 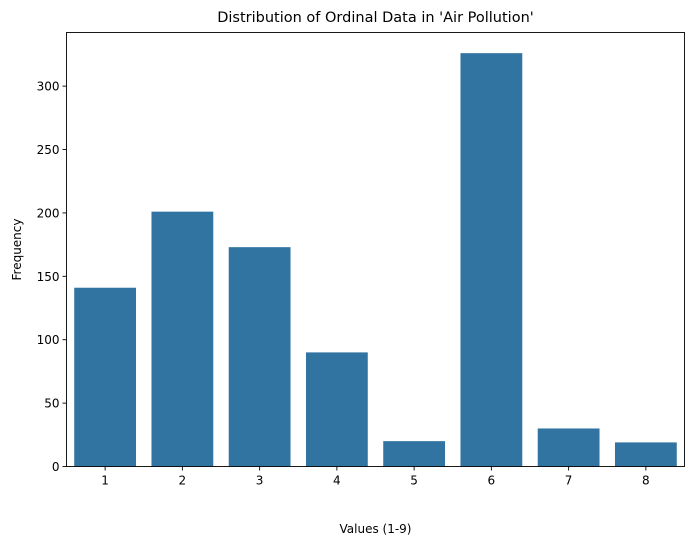 What do you see at coordinates (183, 481) in the screenshot?
I see `x-tick-label: 2` at bounding box center [183, 481].